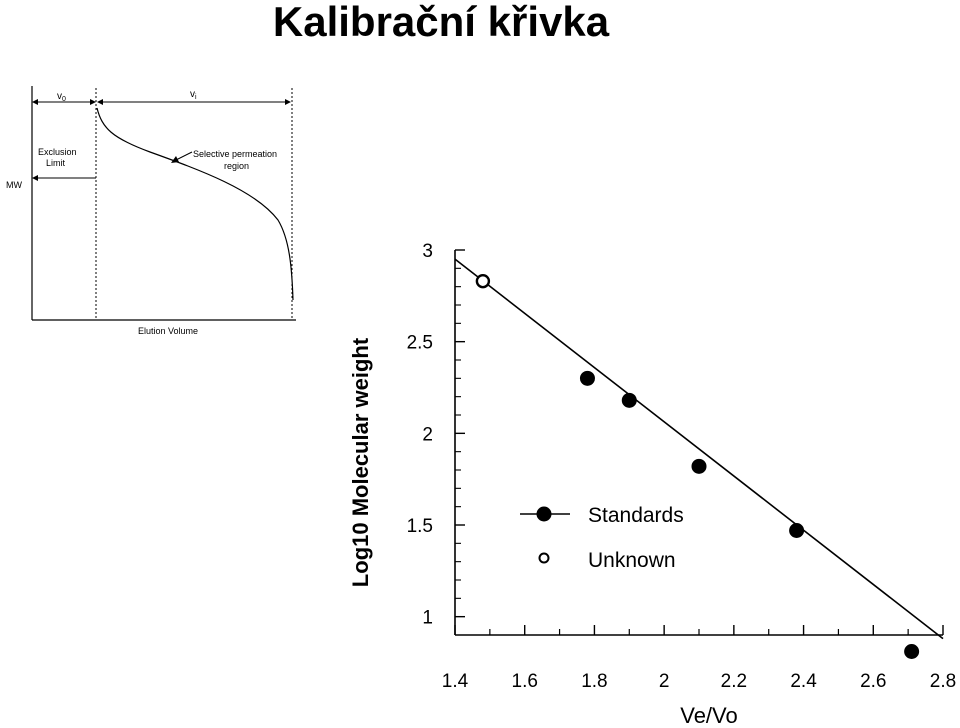  What do you see at coordinates (236, 166) in the screenshot?
I see `selective-label-line2: region` at bounding box center [236, 166].